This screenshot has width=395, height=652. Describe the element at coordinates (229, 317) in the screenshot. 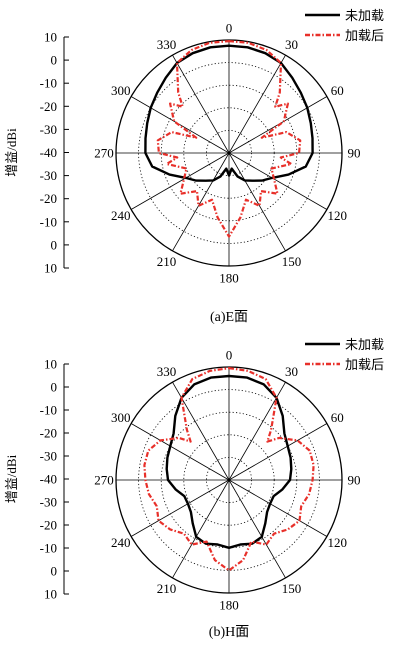

I see `chart-caption: (a)E面` at that location.